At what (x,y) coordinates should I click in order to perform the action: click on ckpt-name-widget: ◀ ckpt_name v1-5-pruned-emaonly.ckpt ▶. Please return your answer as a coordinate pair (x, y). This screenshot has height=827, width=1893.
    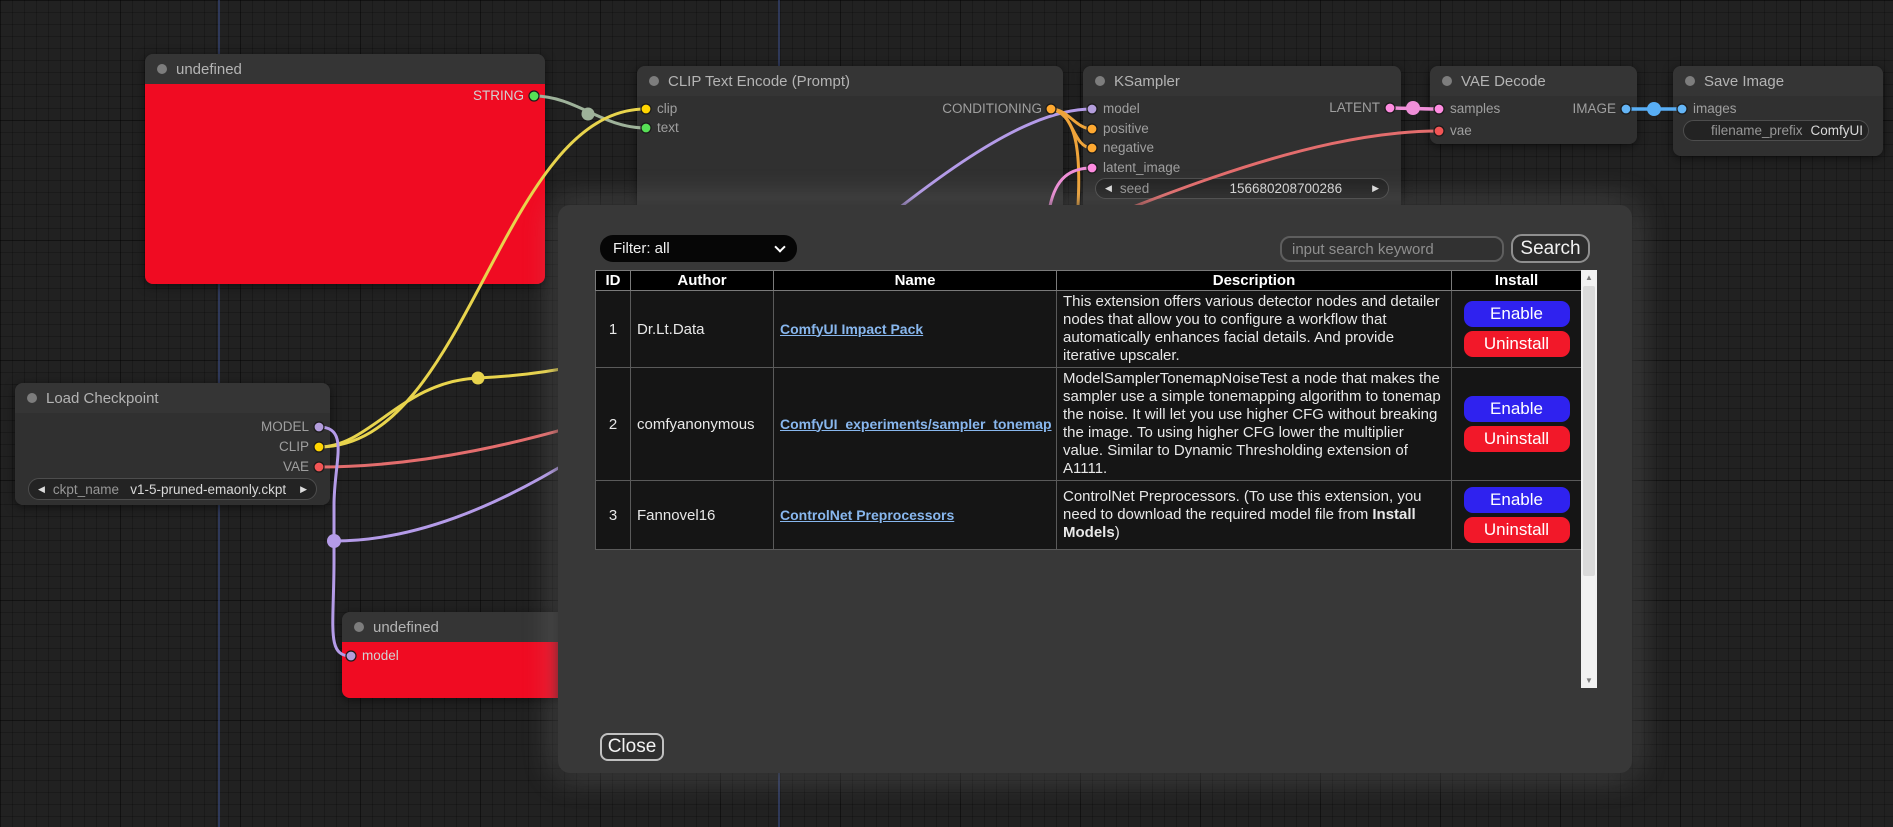
    Looking at the image, I should click on (172, 489).